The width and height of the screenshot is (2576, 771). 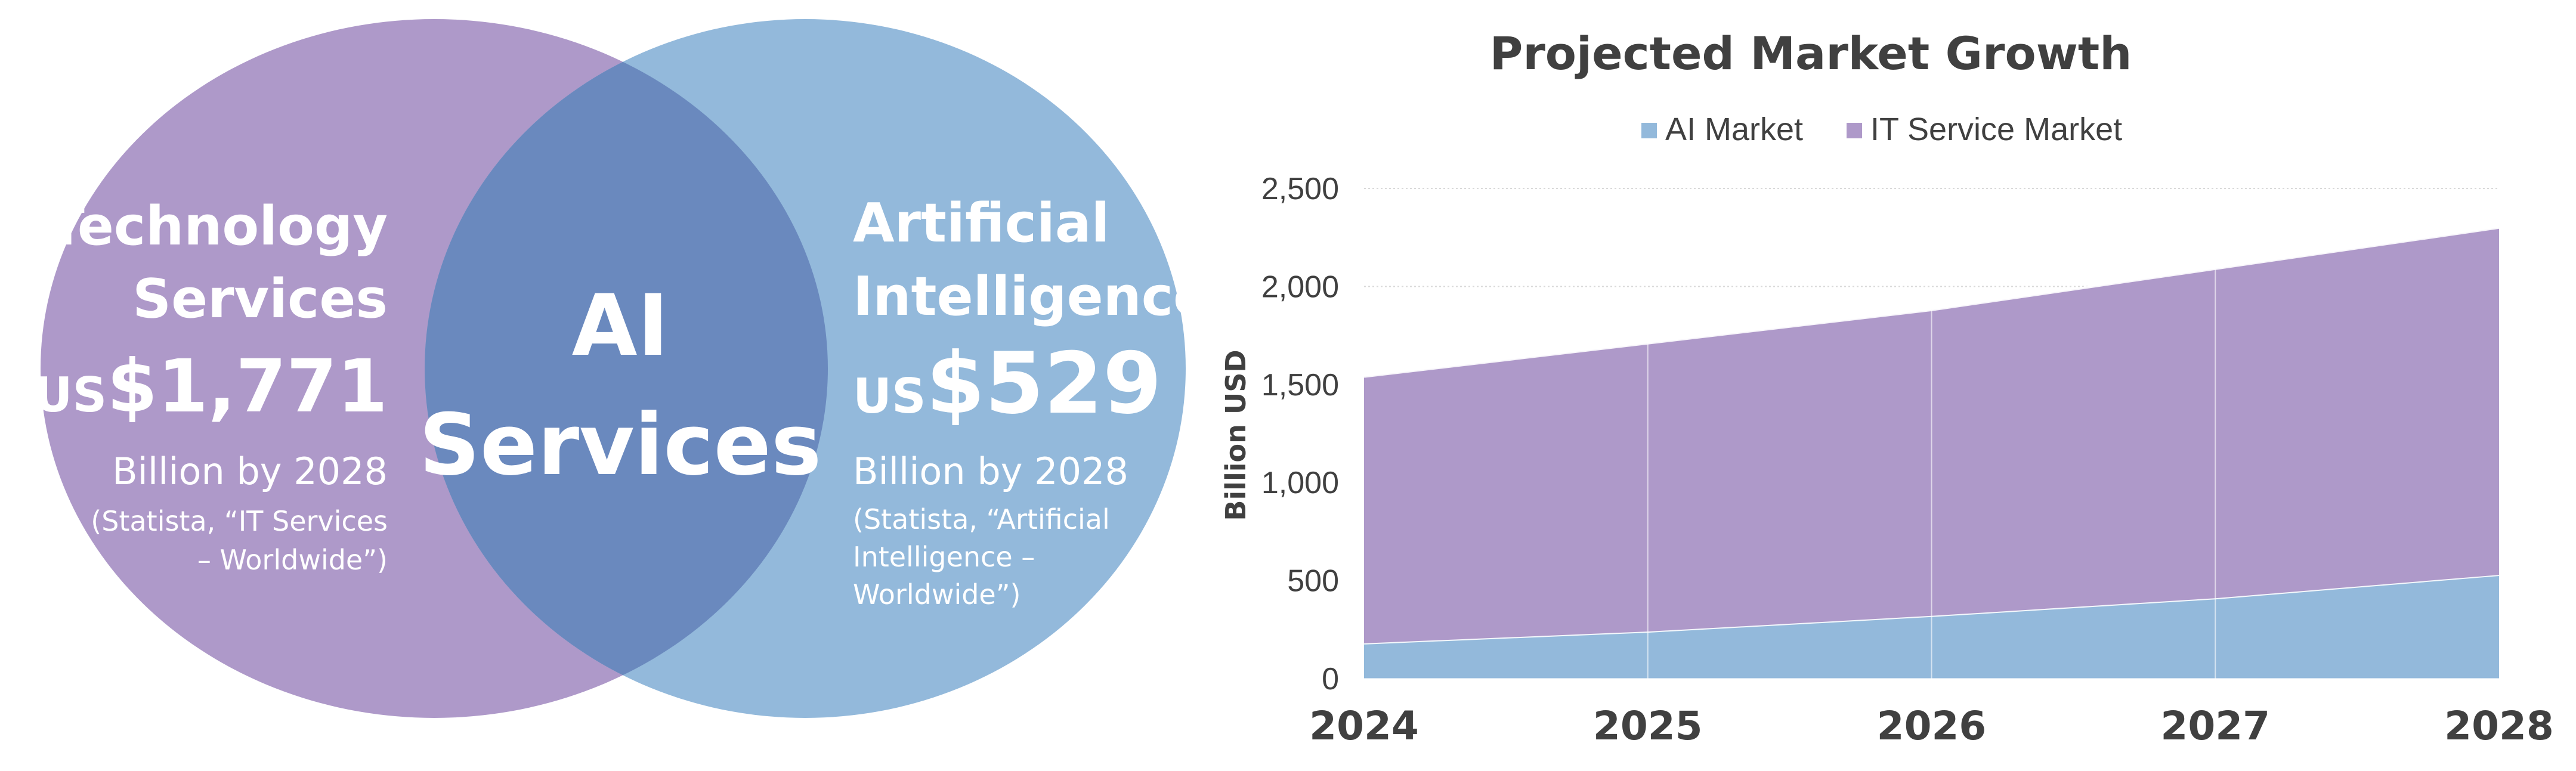 What do you see at coordinates (2215, 726) in the screenshot?
I see `x-tick-label: 2027` at bounding box center [2215, 726].